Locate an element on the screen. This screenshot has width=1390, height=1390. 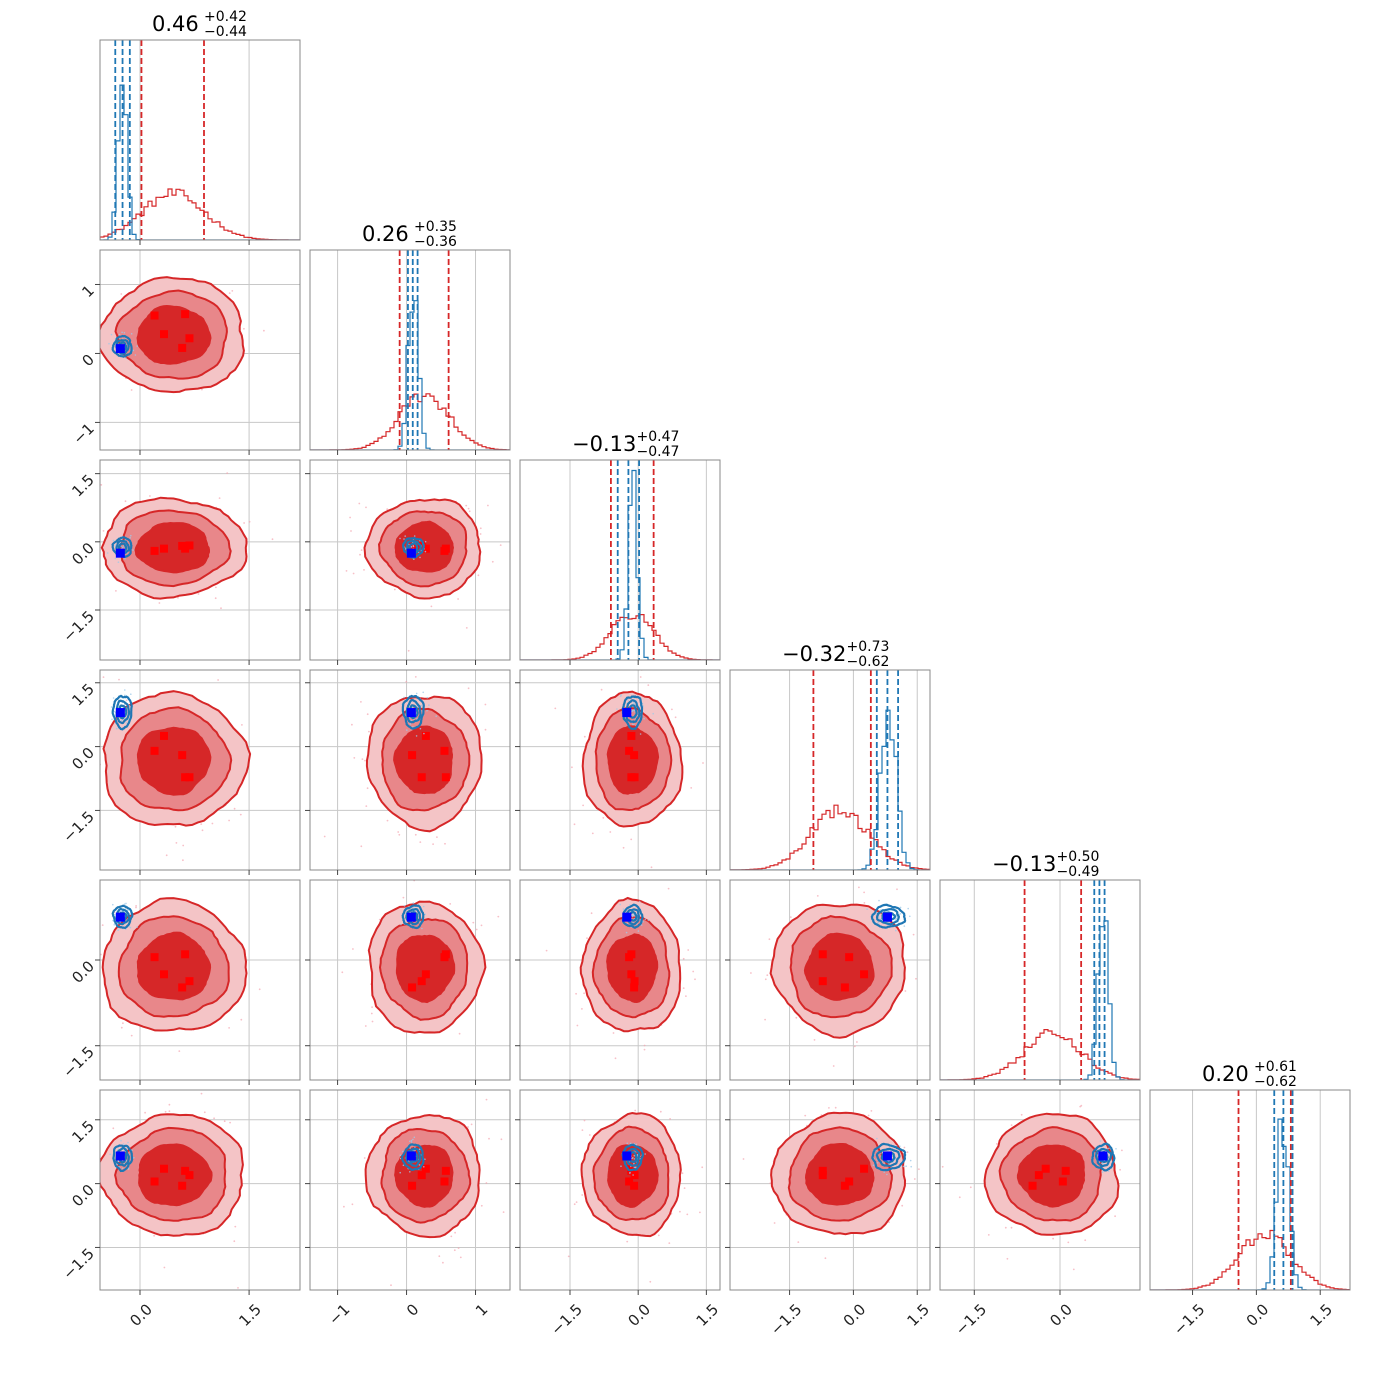
title-median: 0.26 is located at coordinates (385, 234).